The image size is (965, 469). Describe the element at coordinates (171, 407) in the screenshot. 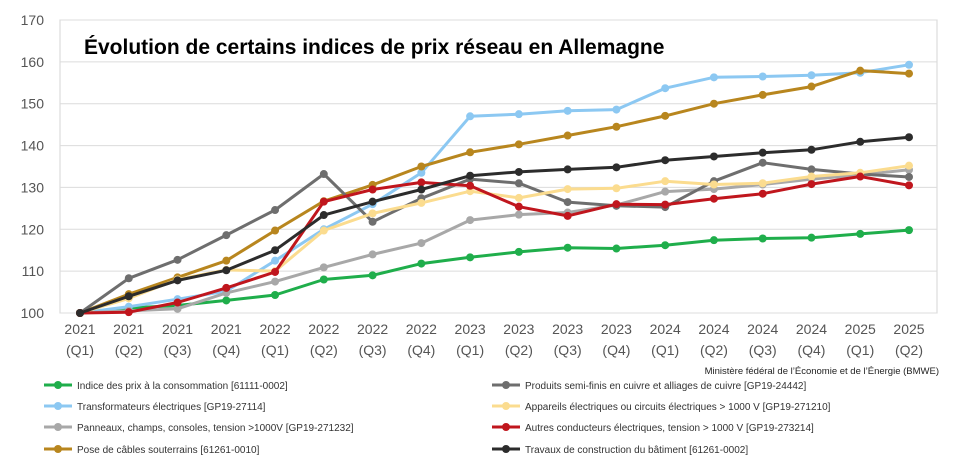

I see `legend-label: Transformateurs électriques [GP19-27114]` at that location.